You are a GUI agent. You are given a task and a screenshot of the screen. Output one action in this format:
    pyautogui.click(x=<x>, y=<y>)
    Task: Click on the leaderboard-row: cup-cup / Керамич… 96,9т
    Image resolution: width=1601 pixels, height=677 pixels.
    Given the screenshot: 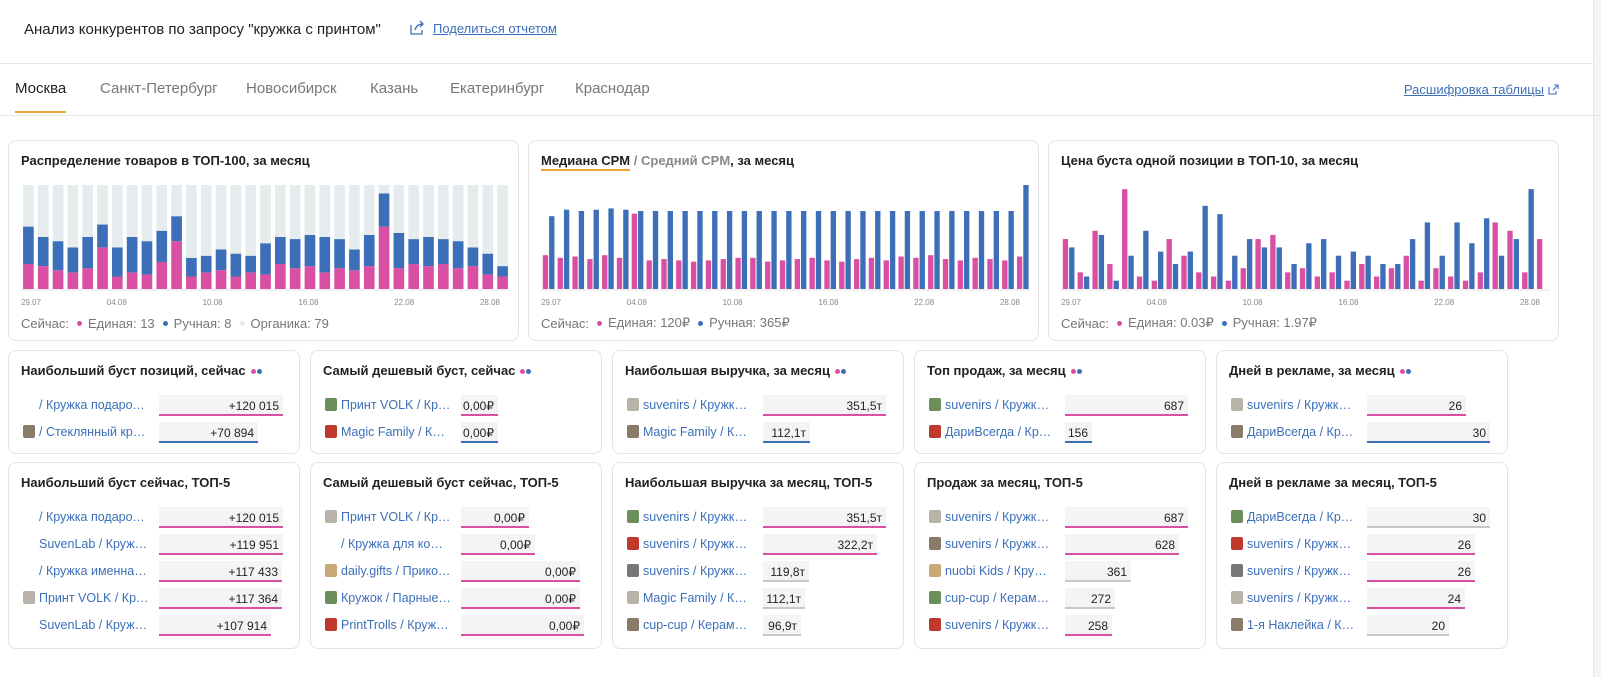 What is the action you would take?
    pyautogui.click(x=758, y=626)
    